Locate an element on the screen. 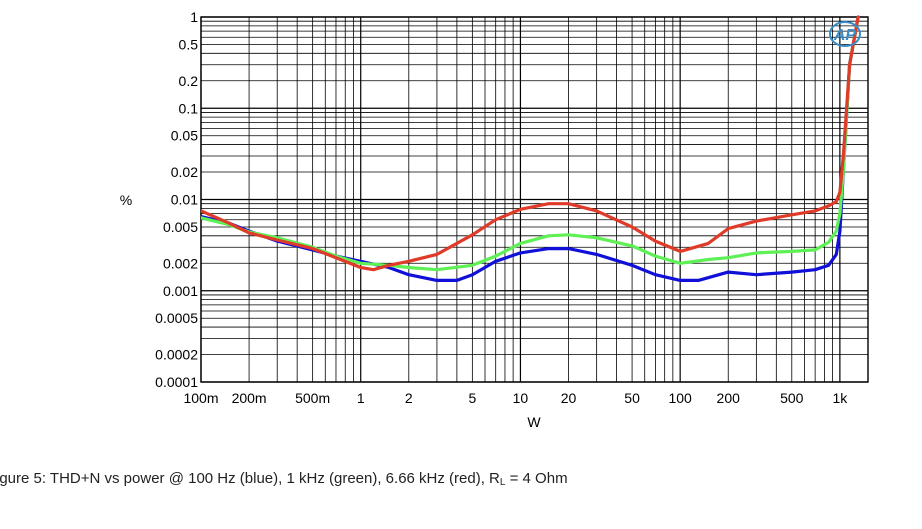 Image resolution: width=922 pixels, height=529 pixels. x-tick-label: 100m is located at coordinates (200, 398).